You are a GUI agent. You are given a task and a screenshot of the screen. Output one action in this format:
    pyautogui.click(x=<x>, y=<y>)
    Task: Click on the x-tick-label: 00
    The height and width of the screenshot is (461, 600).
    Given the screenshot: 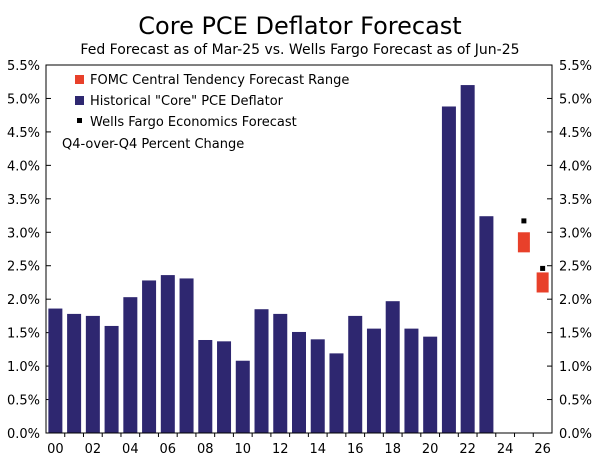 What is the action you would take?
    pyautogui.click(x=55, y=449)
    